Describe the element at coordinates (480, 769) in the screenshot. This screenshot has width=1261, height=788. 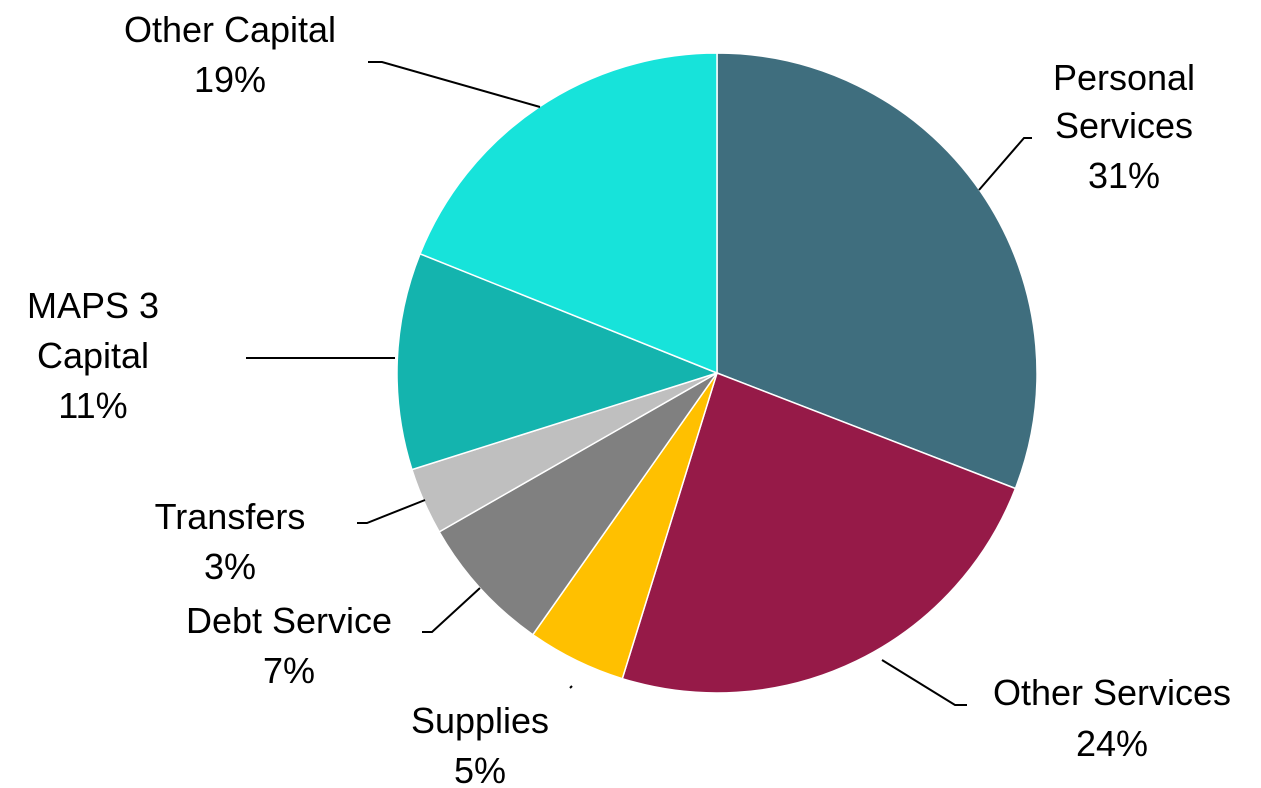
I see `slice-percent-supplies: 5%` at that location.